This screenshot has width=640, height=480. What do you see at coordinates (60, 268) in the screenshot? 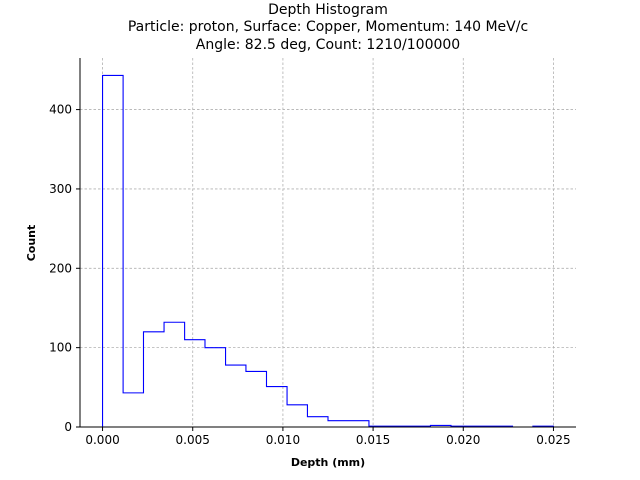
I see `y-tick-label-2: 200` at bounding box center [60, 268].